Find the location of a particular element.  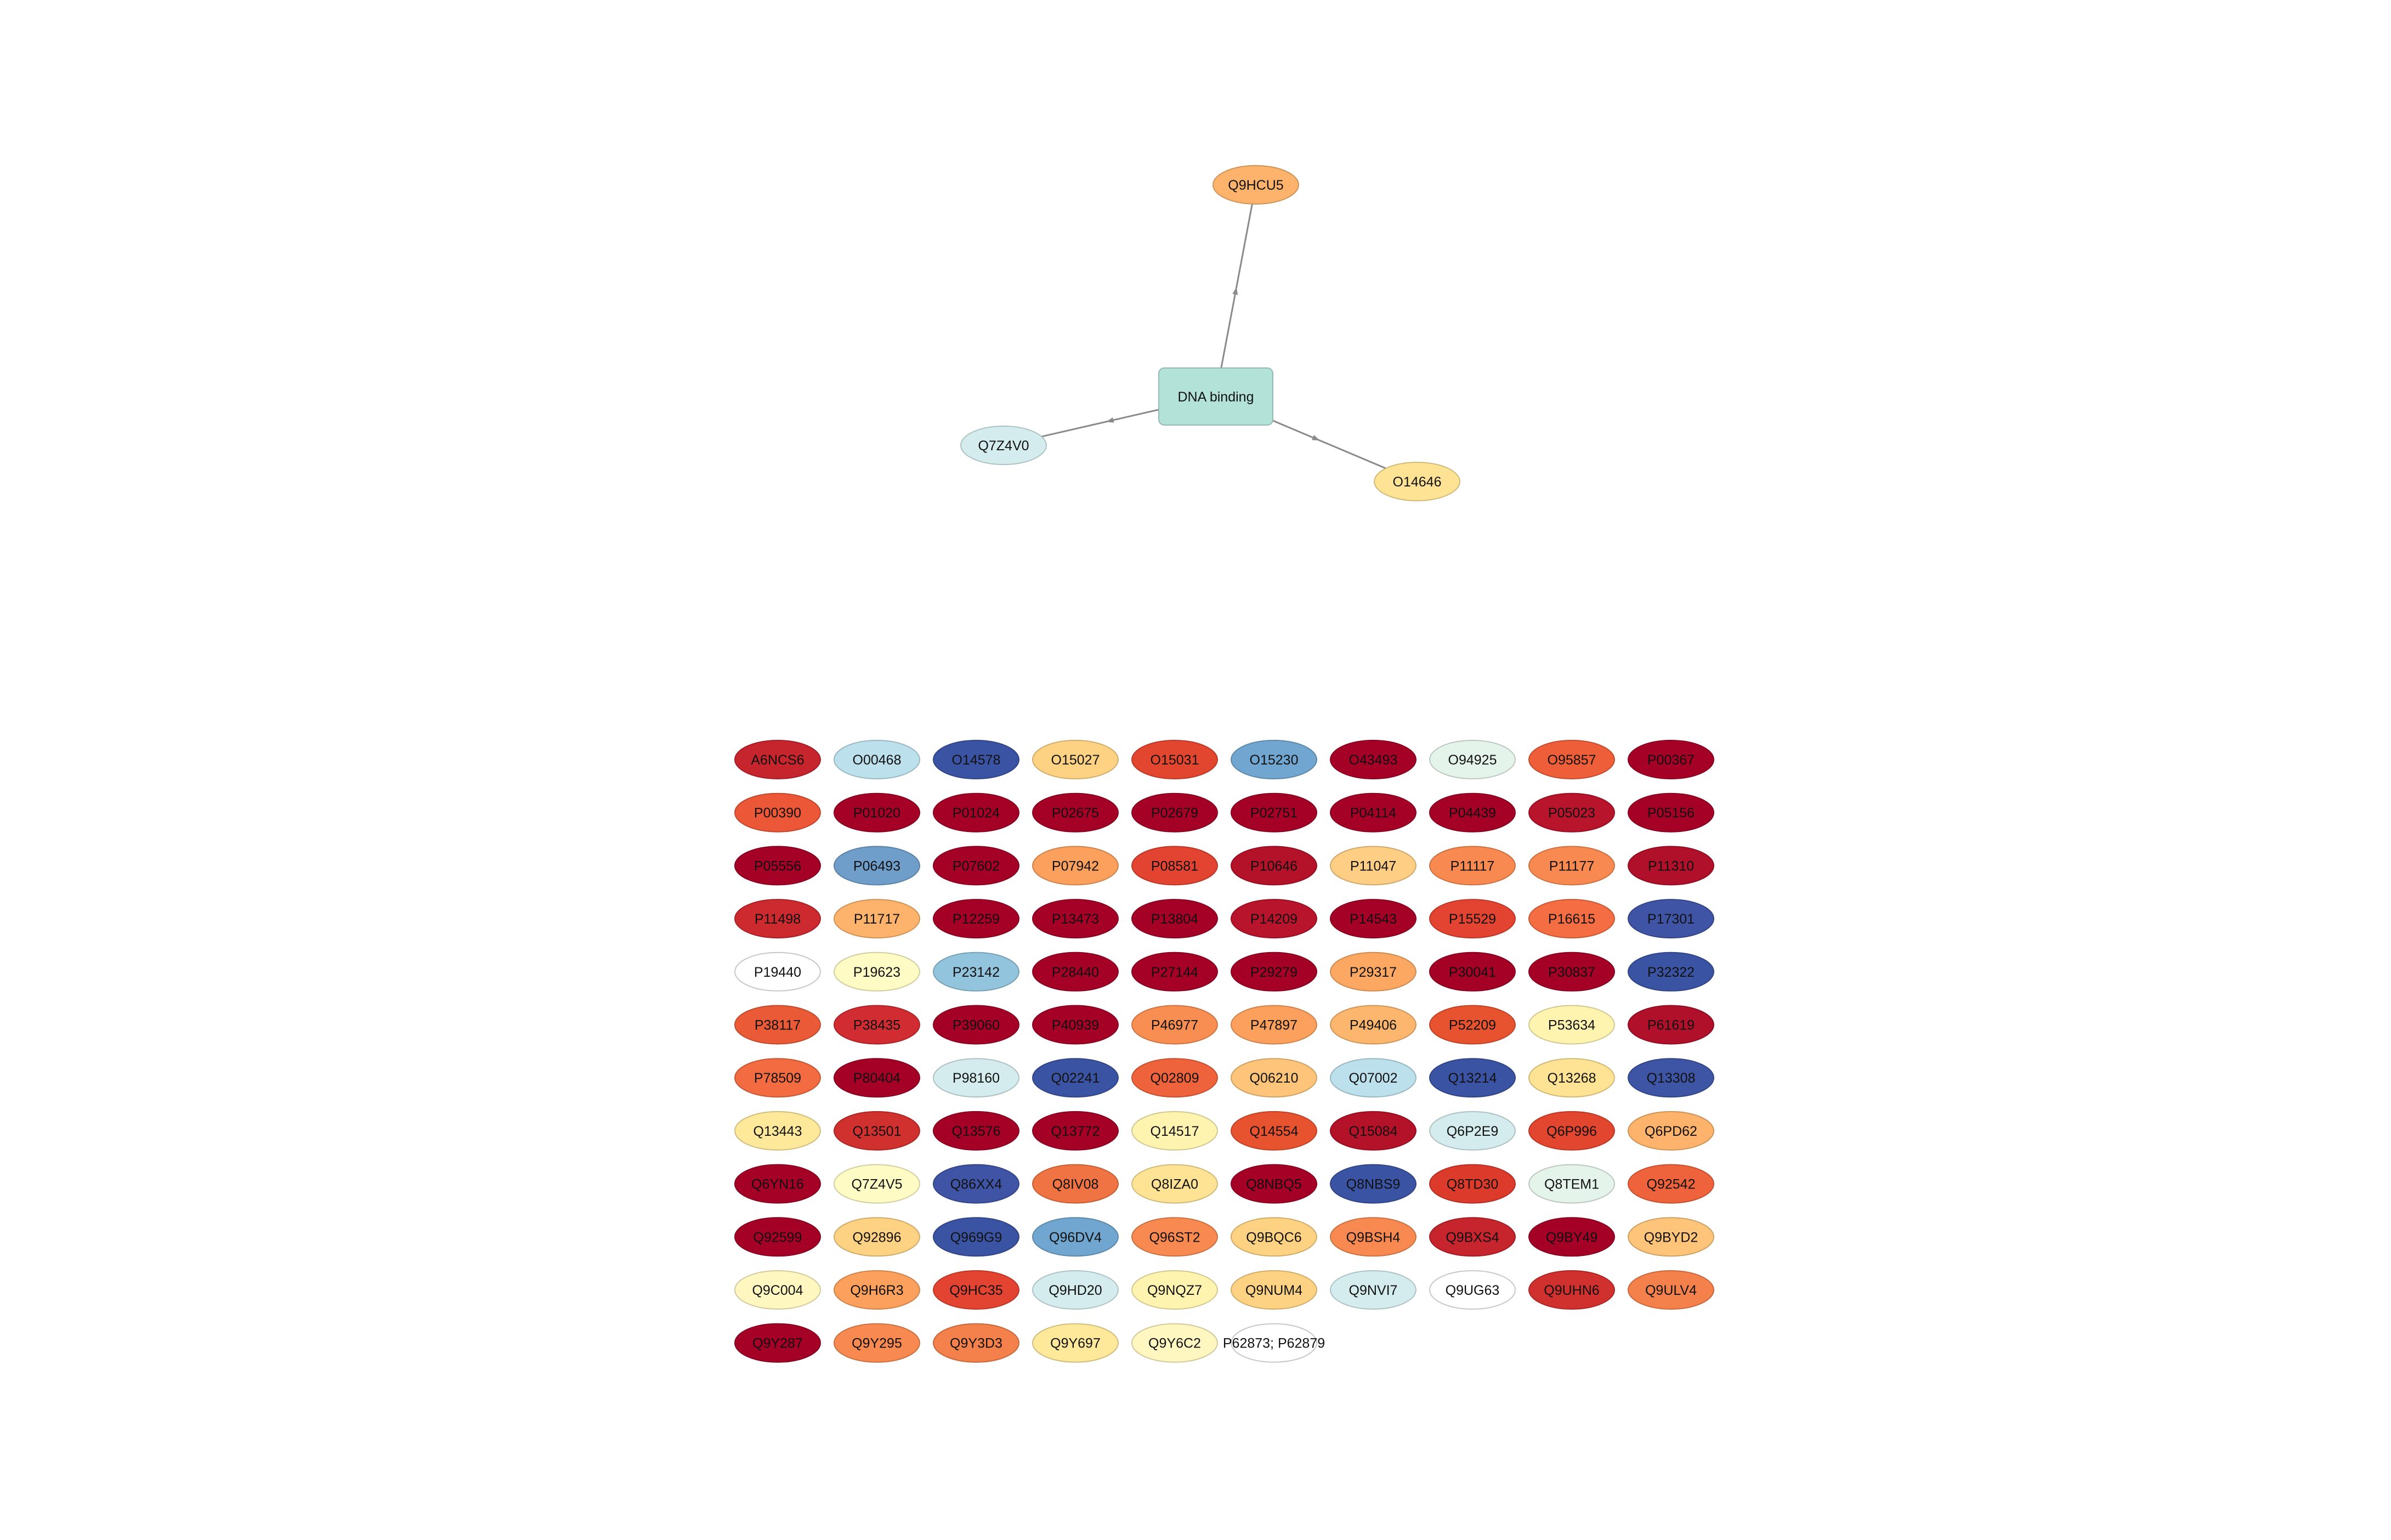

node-q9y295: Q9Y295 is located at coordinates (877, 1343).